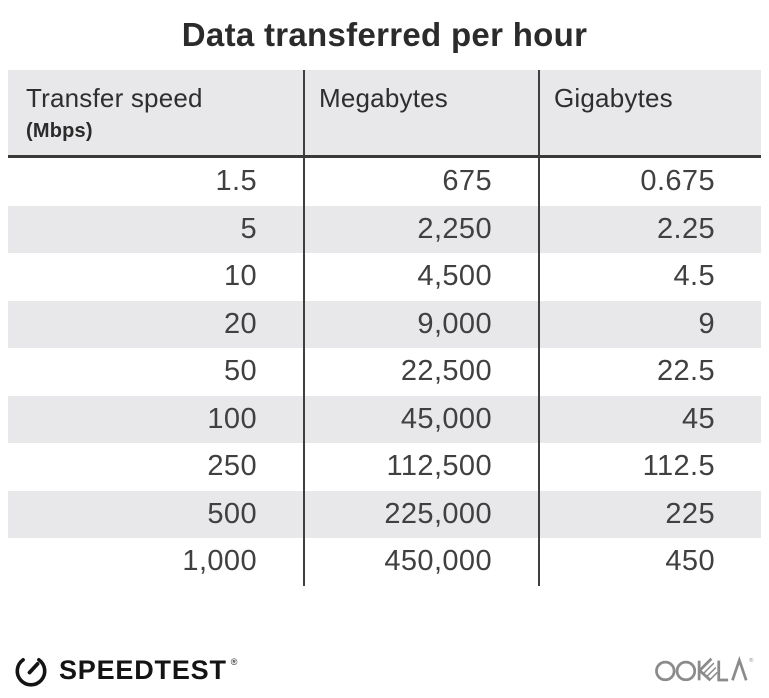 The height and width of the screenshot is (698, 769). Describe the element at coordinates (649, 112) in the screenshot. I see `col-header-gigabytes: Gigabytes` at that location.